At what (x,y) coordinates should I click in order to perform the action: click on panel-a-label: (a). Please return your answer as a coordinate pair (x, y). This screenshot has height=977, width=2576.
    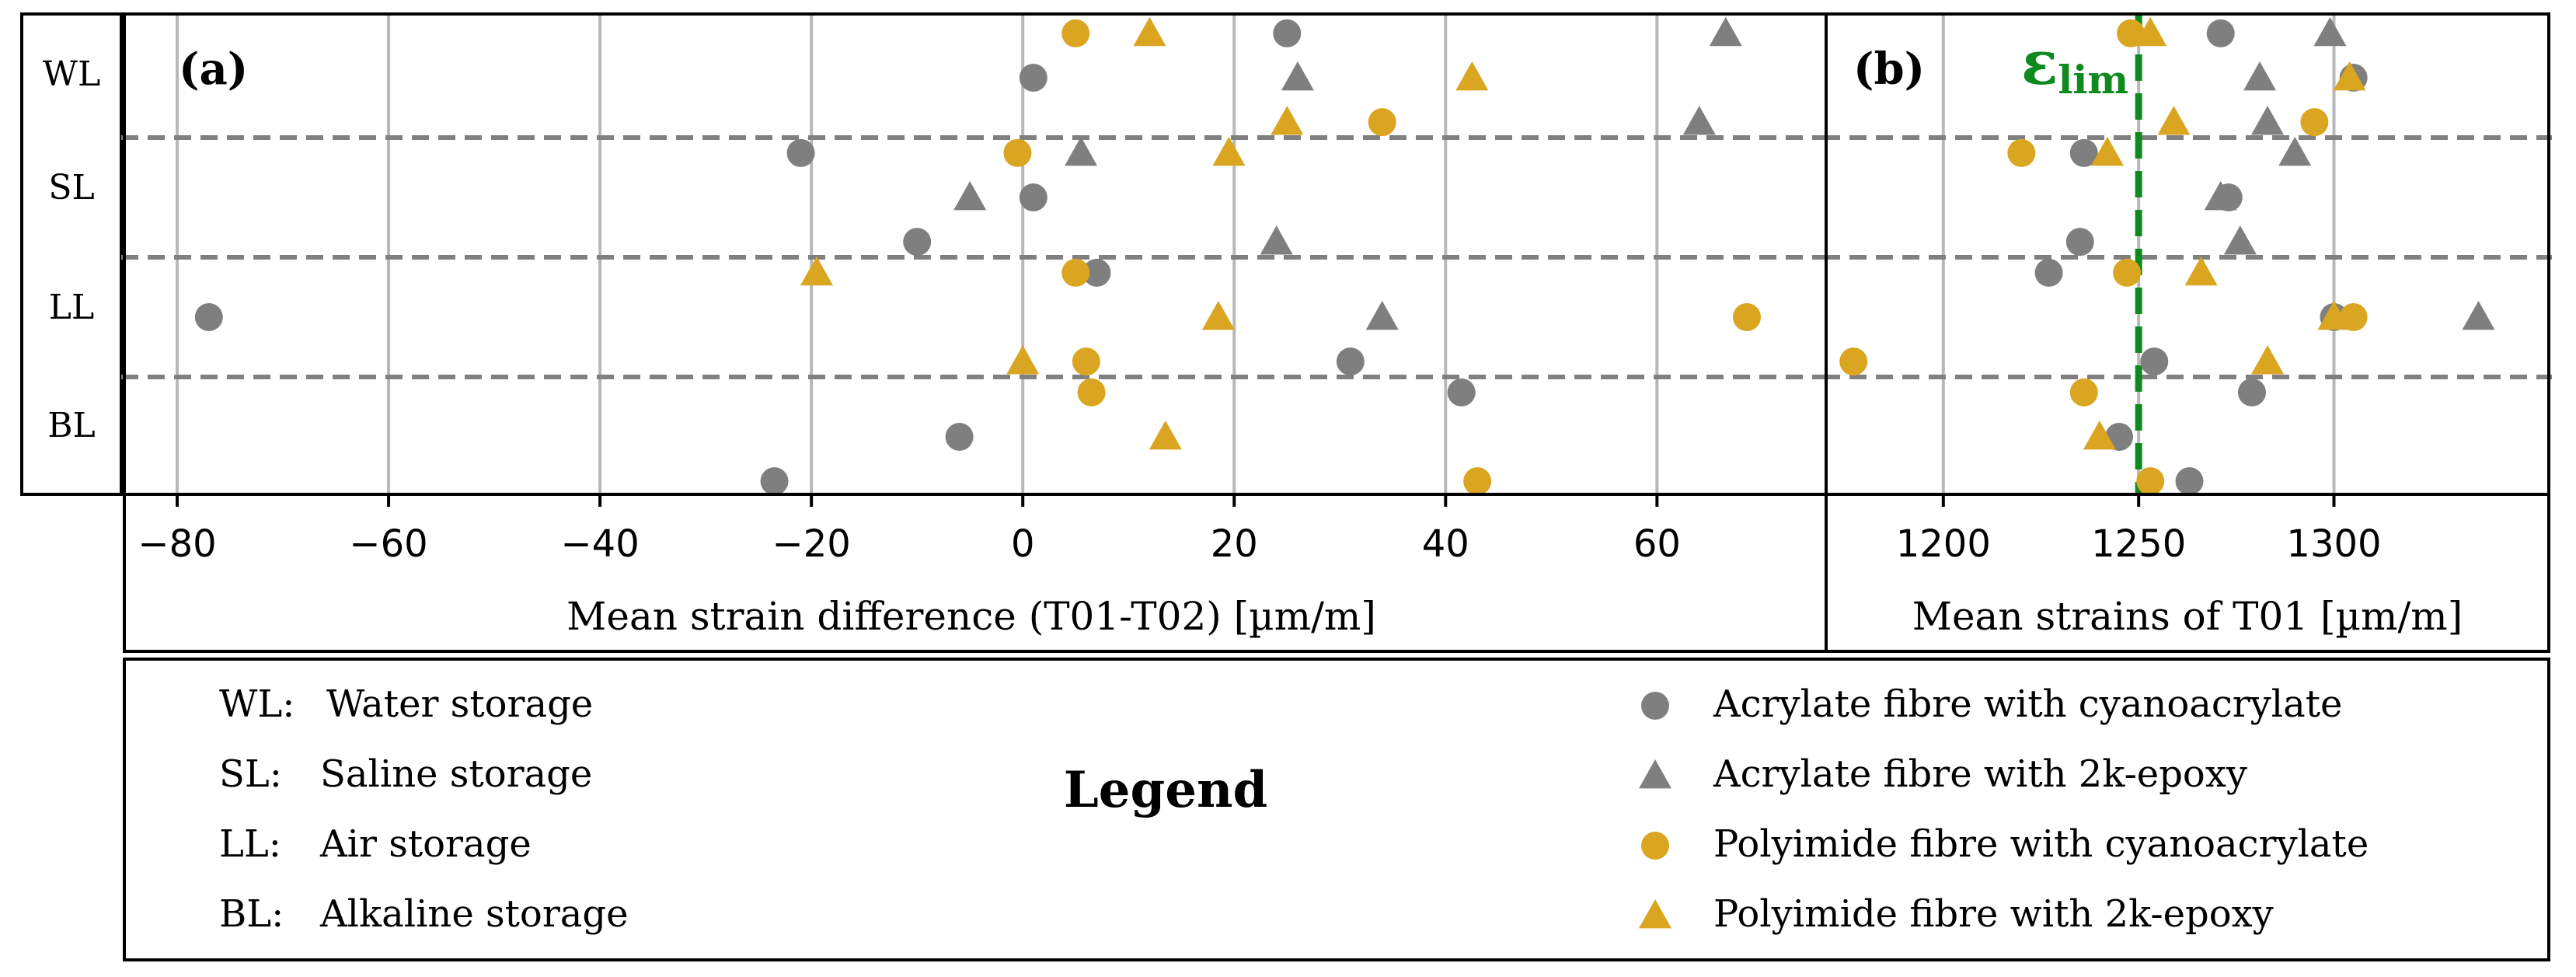
    Looking at the image, I should click on (213, 69).